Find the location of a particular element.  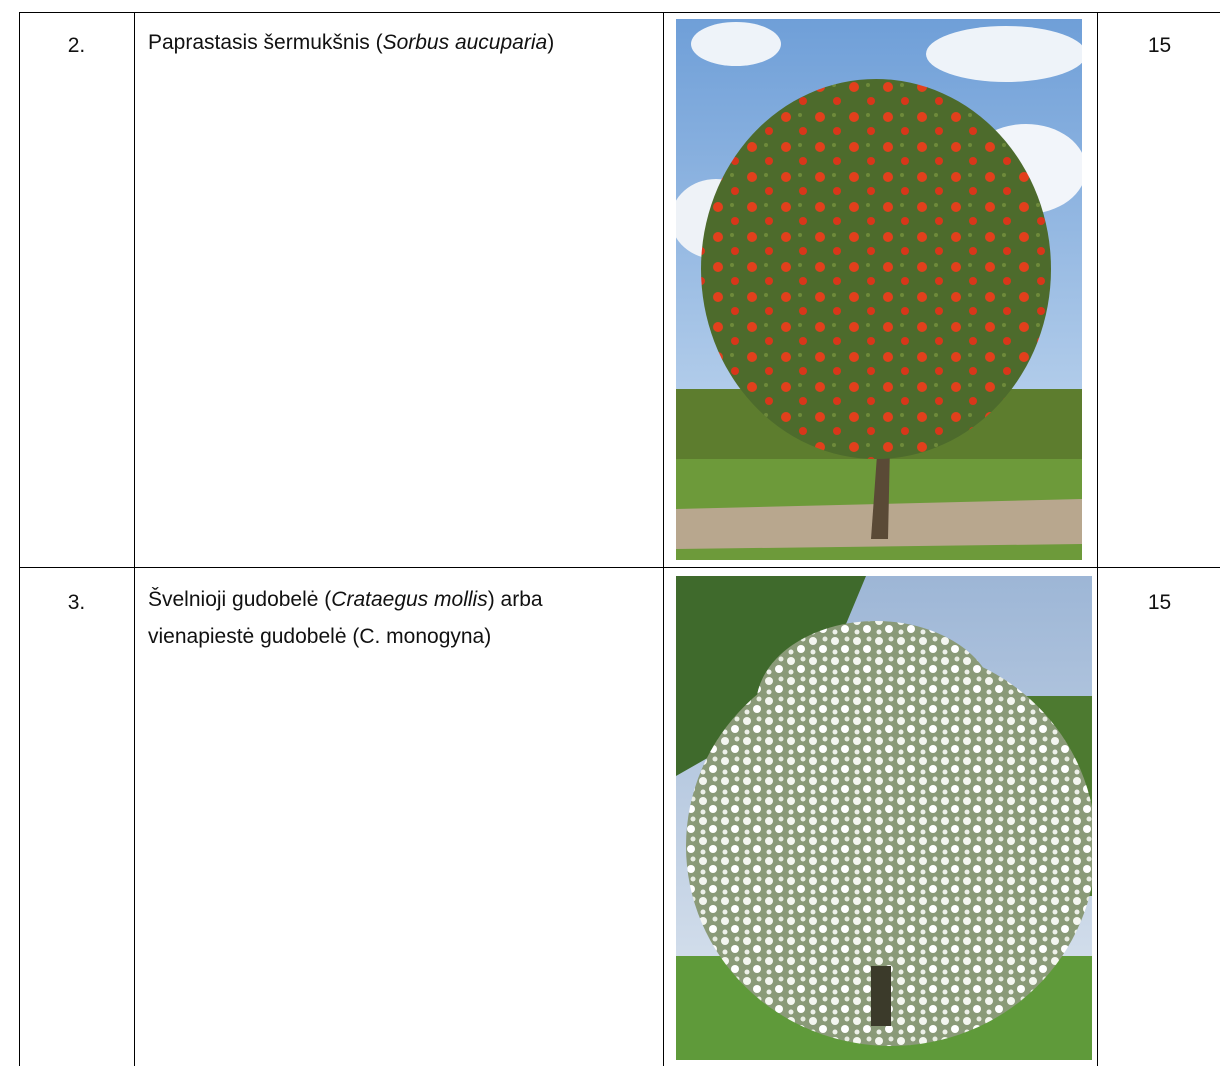

latin-name: Crataegus mollis is located at coordinates (409, 599).